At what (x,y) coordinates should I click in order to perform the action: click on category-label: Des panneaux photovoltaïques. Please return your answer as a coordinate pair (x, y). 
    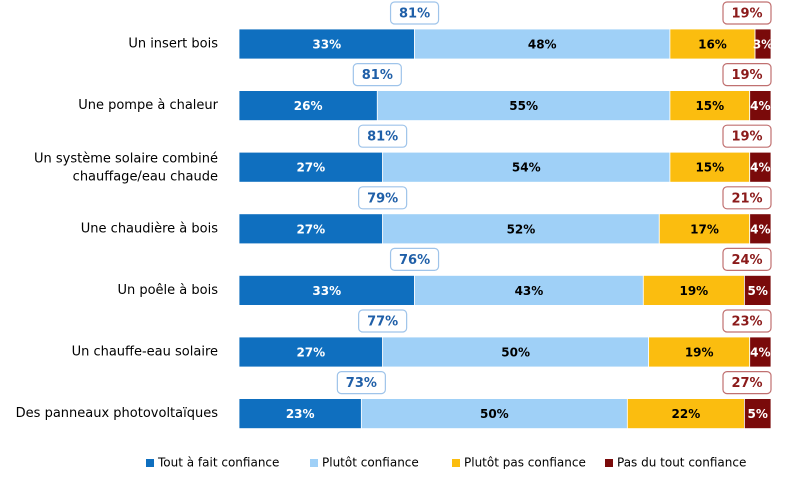
    Looking at the image, I should click on (117, 413).